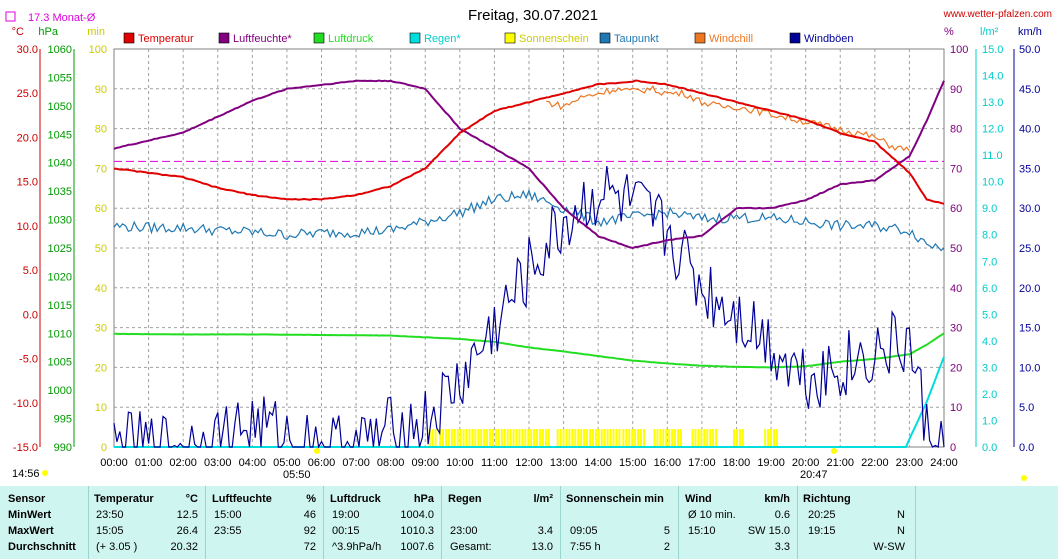 The width and height of the screenshot is (1058, 559). Describe the element at coordinates (1029, 249) in the screenshot. I see `wind-tick-label: 25.0` at that location.